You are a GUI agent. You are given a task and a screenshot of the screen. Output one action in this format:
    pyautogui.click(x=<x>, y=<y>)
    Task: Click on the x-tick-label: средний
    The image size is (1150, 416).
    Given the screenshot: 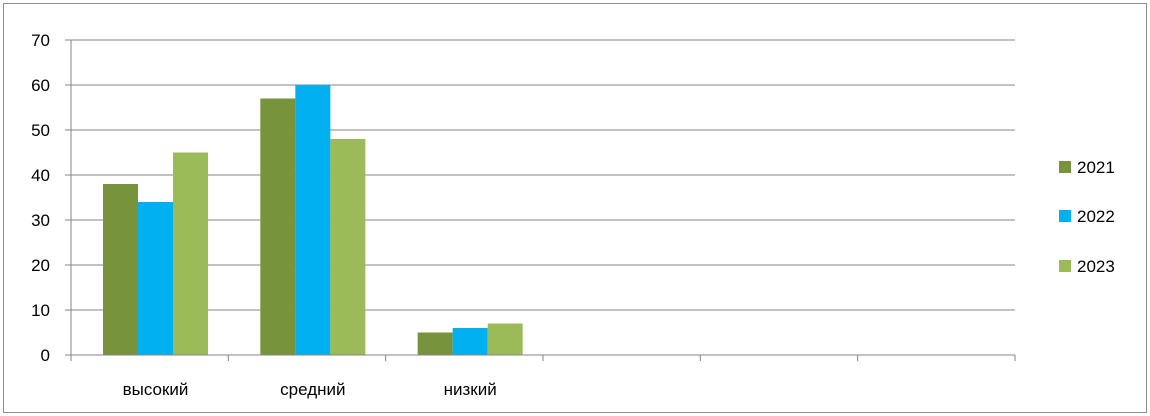 What is the action you would take?
    pyautogui.click(x=312, y=389)
    